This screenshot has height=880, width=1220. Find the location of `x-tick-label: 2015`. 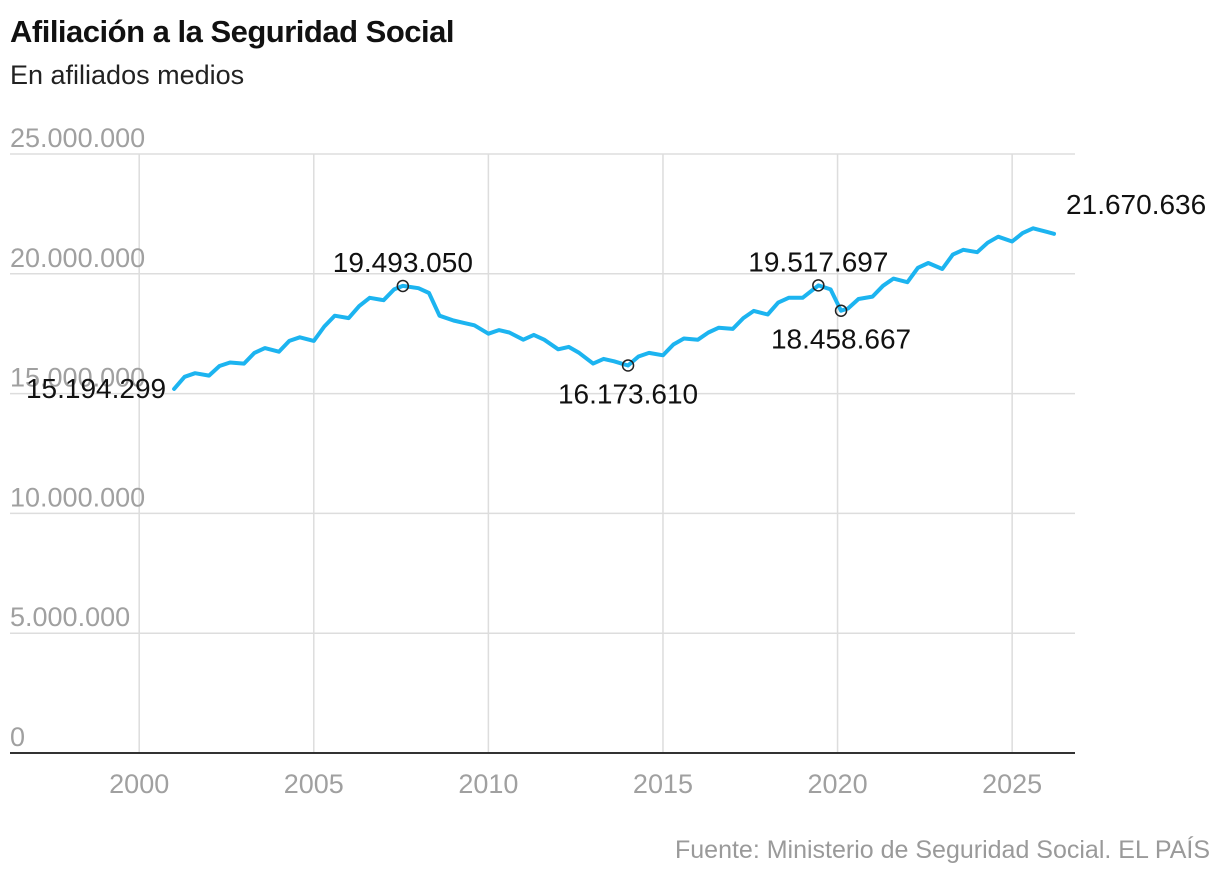

x-tick-label: 2015 is located at coordinates (663, 784).